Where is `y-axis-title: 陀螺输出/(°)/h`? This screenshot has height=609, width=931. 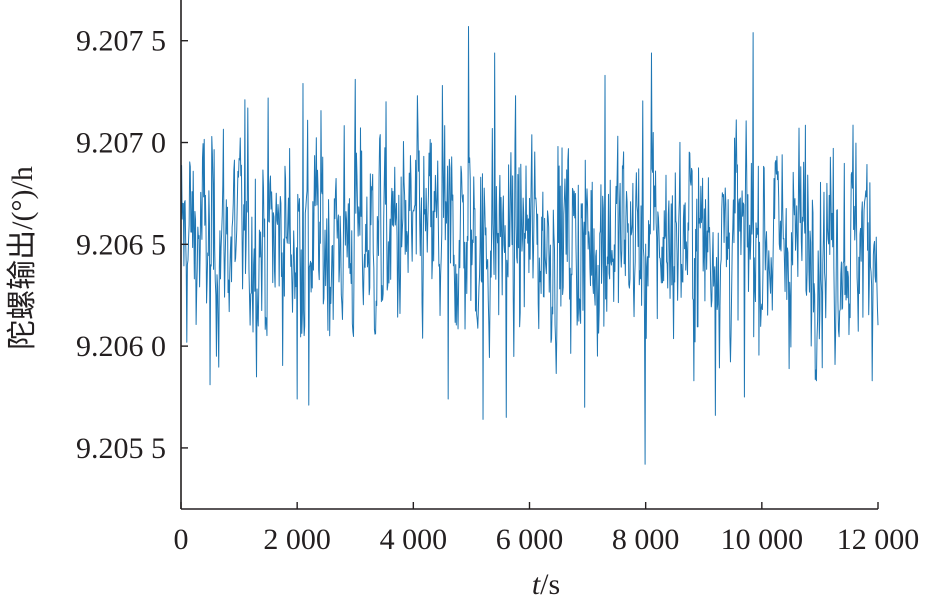
y-axis-title: 陀螺输出/(°)/h is located at coordinates (22, 258).